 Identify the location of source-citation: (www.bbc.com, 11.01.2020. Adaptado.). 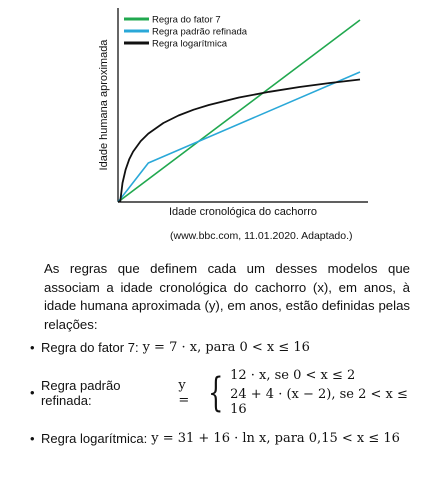
(261, 236).